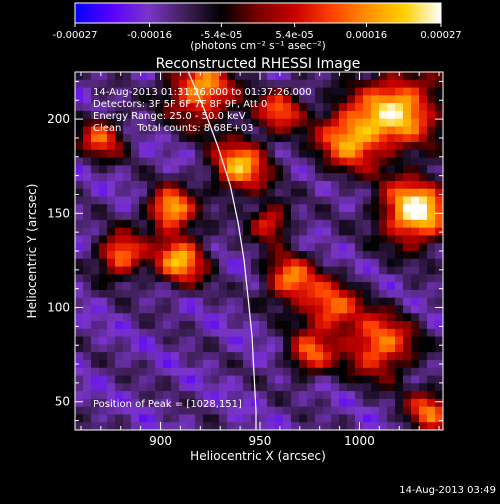  What do you see at coordinates (202, 92) in the screenshot?
I see `info-line-time: 14-Aug-2013 01:31:26.000 to 01:37:26.000` at bounding box center [202, 92].